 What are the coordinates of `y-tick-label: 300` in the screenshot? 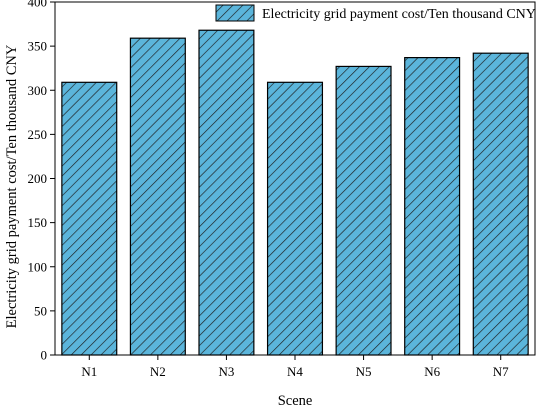 It's located at (38, 90).